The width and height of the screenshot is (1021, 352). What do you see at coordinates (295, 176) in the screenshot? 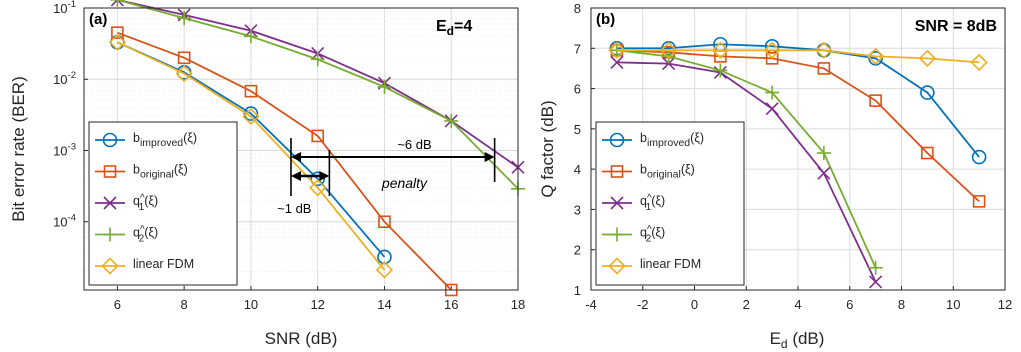
I see `arrow-1db-head-left` at bounding box center [295, 176].